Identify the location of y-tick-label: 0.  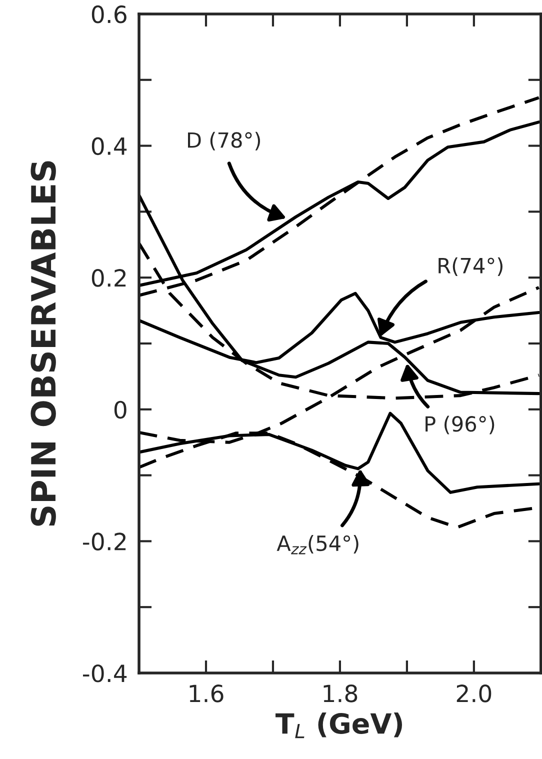
(120, 409).